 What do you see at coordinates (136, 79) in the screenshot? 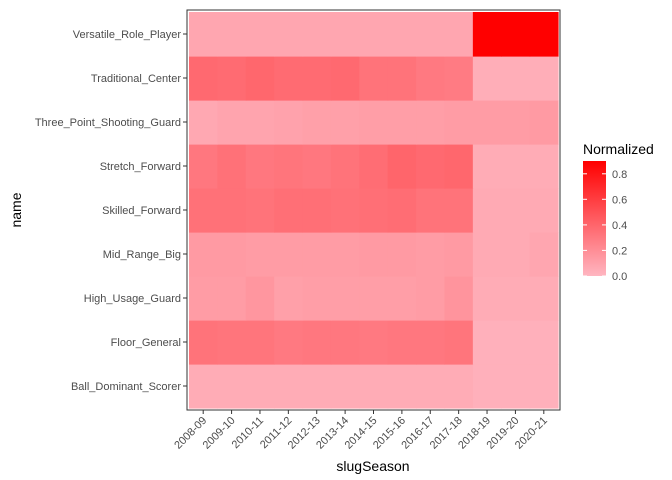
I see `y-tick-label: Traditional_Center` at bounding box center [136, 79].